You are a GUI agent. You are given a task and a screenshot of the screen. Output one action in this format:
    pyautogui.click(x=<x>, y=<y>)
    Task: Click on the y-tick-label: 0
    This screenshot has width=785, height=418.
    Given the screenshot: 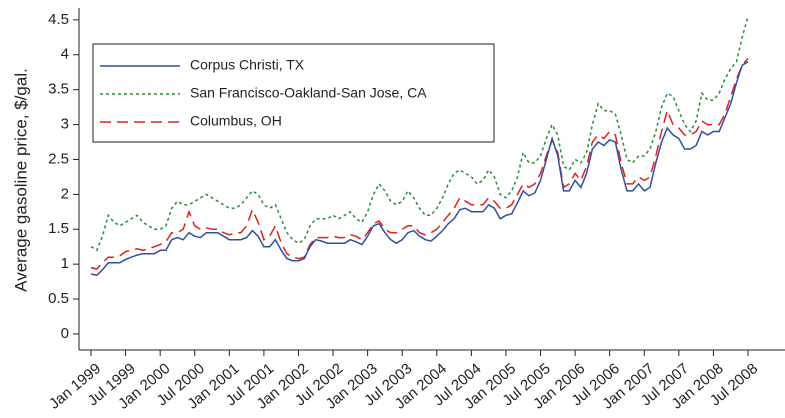 What is the action you would take?
    pyautogui.click(x=65, y=333)
    